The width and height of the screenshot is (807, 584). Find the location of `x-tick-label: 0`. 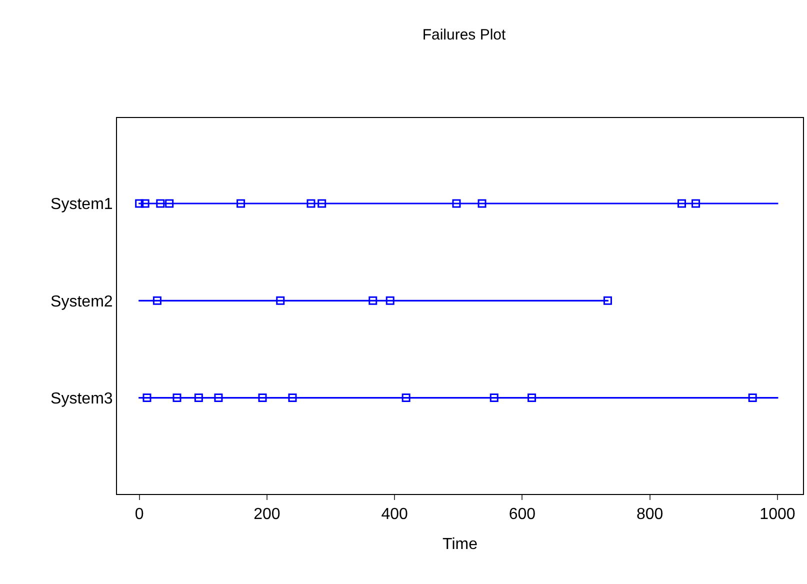

x-tick-label: 0 is located at coordinates (139, 515).